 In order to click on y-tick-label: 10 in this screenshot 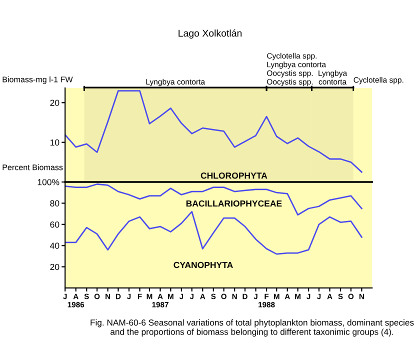, I will do `click(55, 142)`.